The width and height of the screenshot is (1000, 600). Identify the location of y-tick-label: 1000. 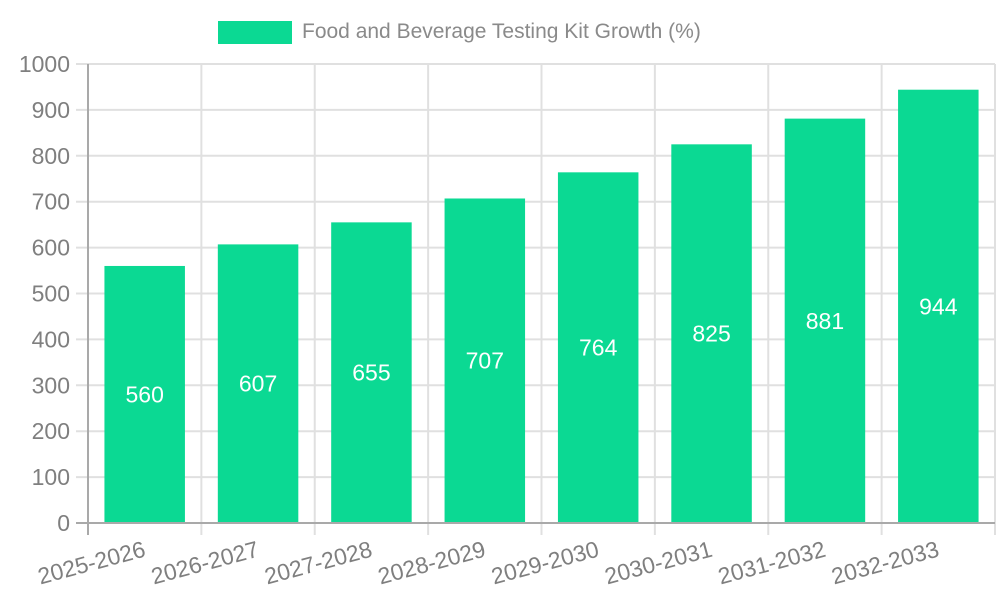
(44, 64).